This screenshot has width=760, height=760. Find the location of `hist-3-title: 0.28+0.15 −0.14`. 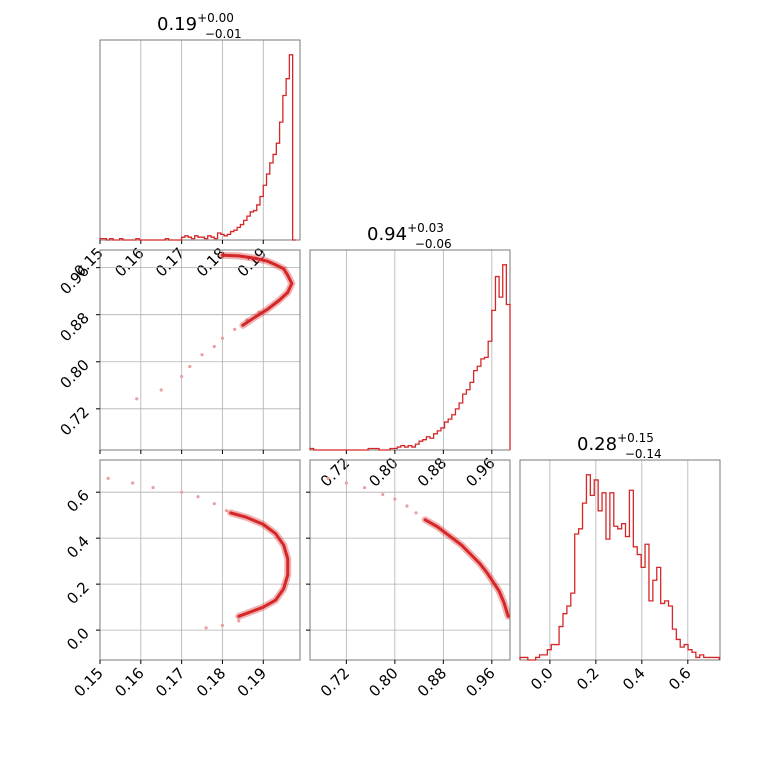

hist-3-title: 0.28+0.15 −0.14 is located at coordinates (619, 446).